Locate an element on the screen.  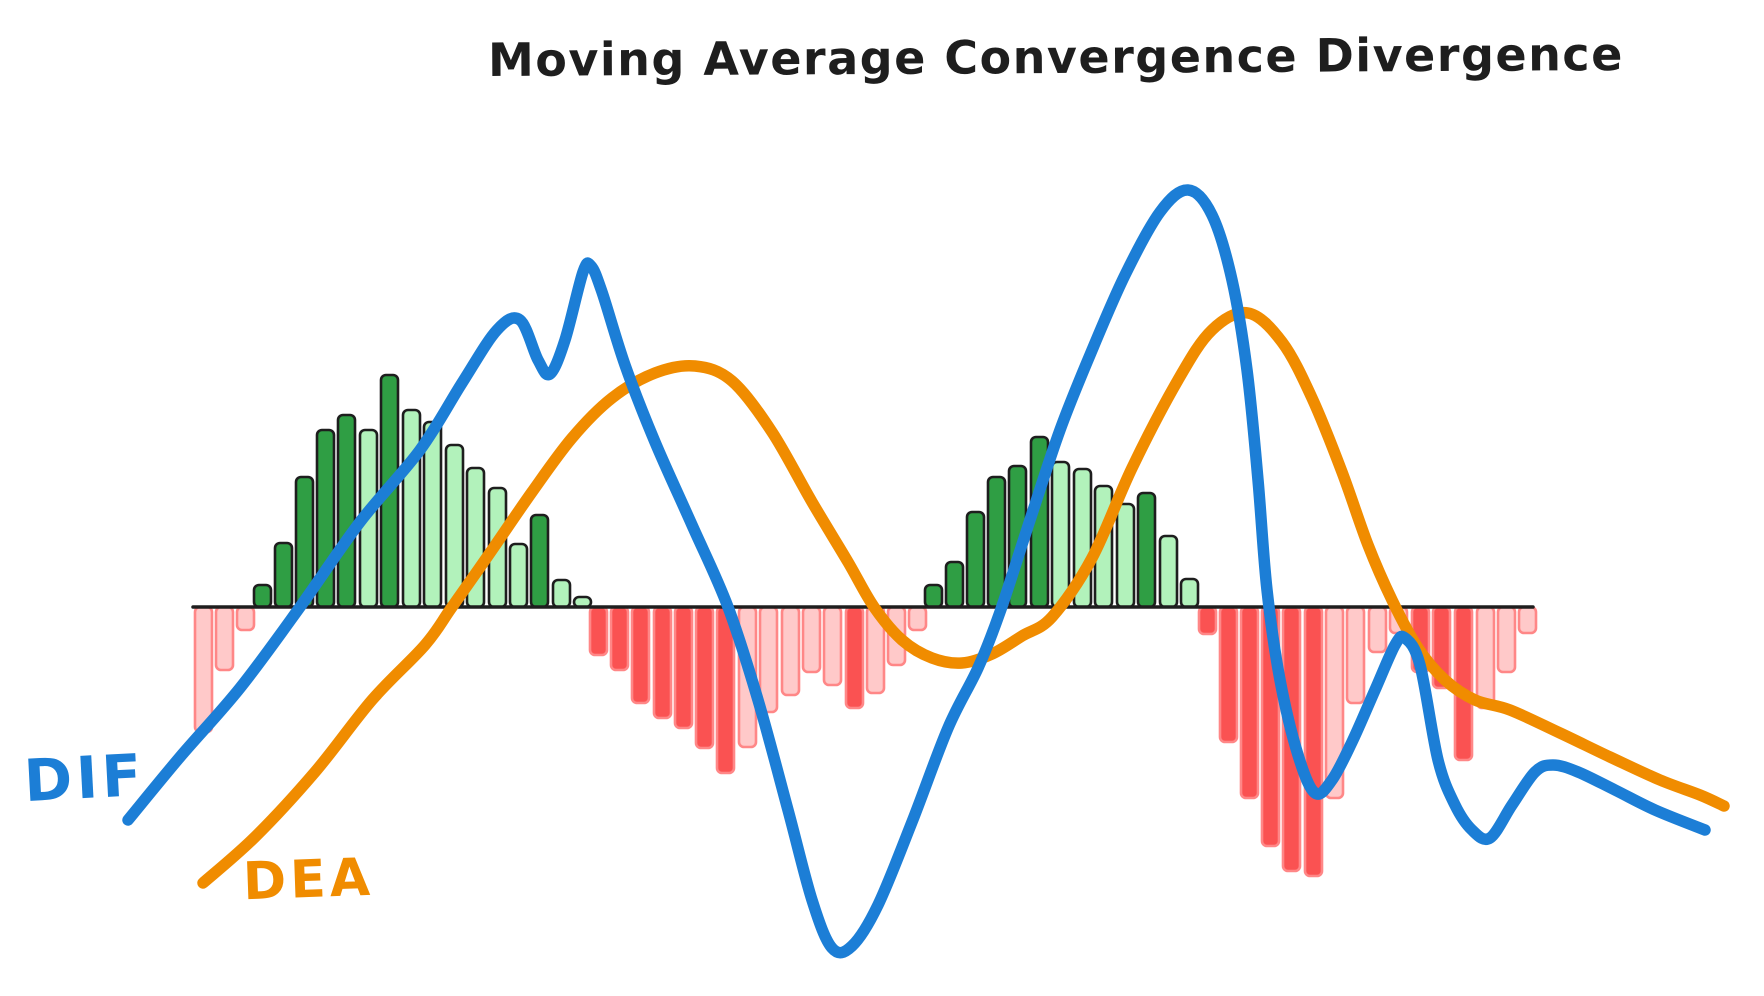
dif-series-label: DIF is located at coordinates (85, 778).